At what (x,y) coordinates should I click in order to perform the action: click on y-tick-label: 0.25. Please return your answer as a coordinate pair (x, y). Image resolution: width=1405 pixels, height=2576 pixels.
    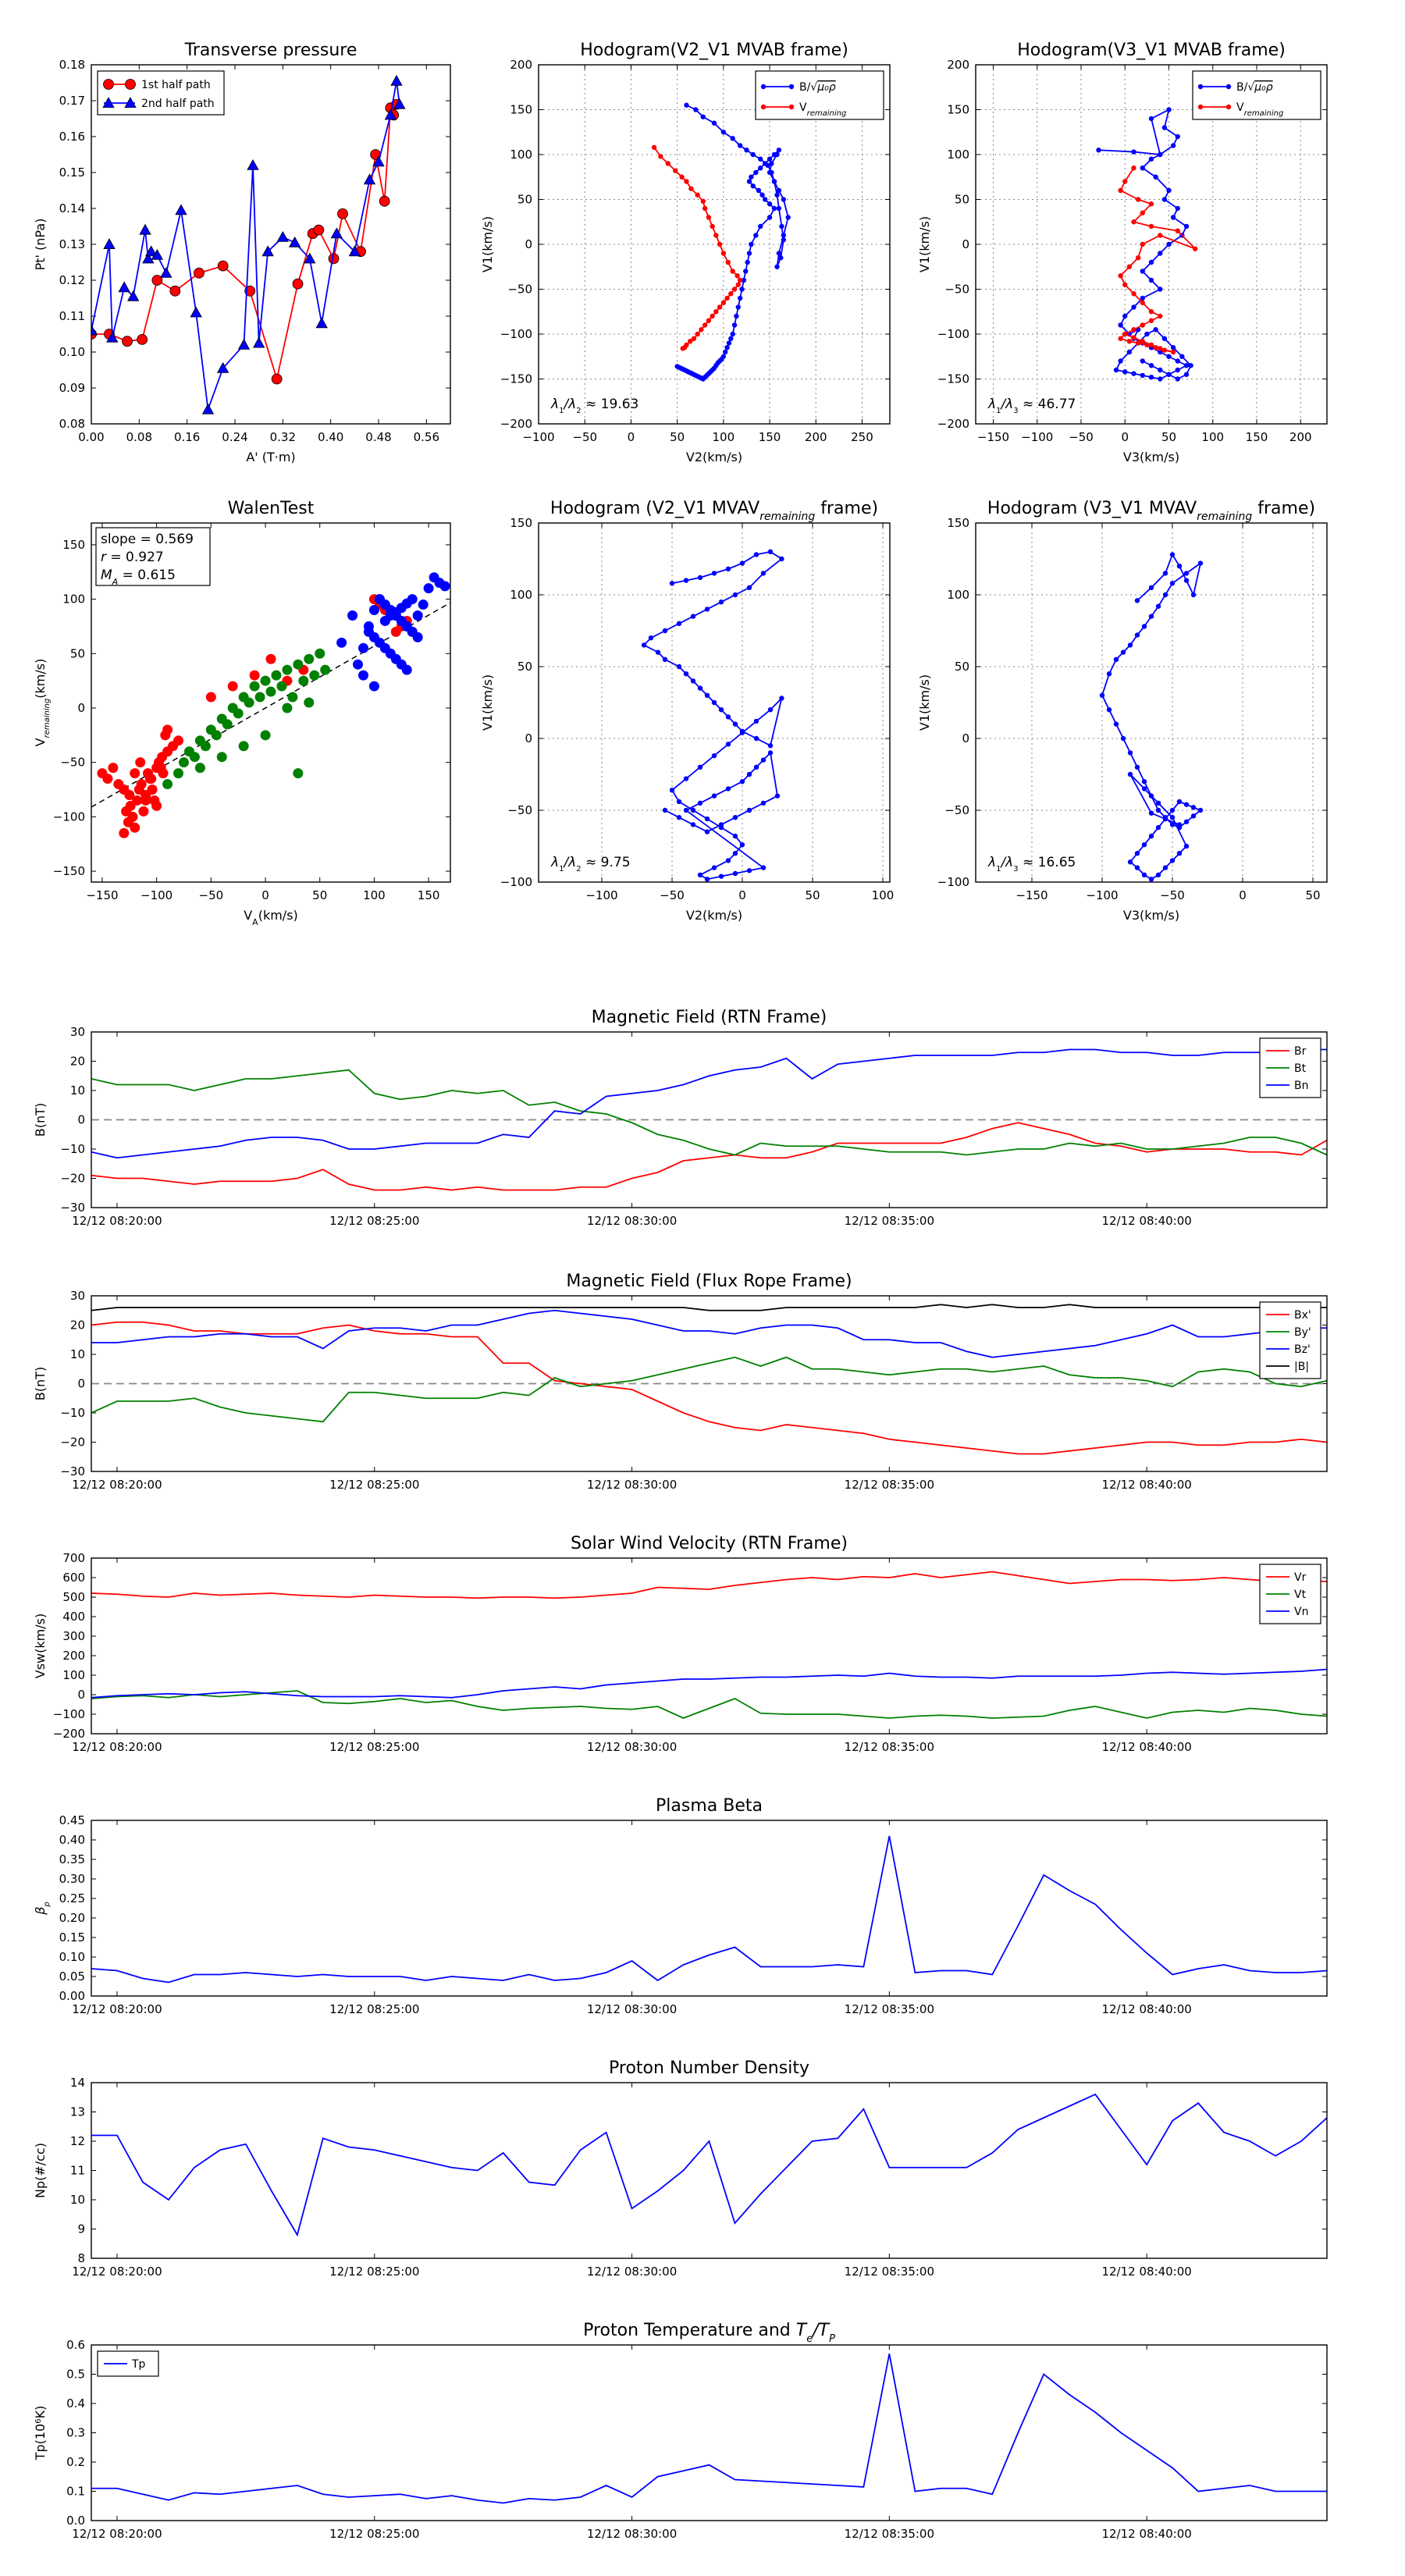
    Looking at the image, I should click on (72, 1898).